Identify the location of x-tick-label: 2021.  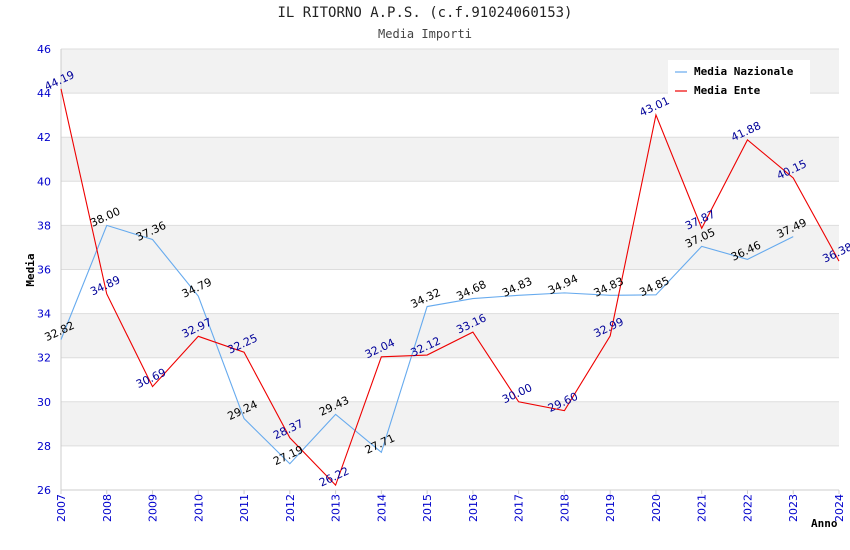
(702, 508).